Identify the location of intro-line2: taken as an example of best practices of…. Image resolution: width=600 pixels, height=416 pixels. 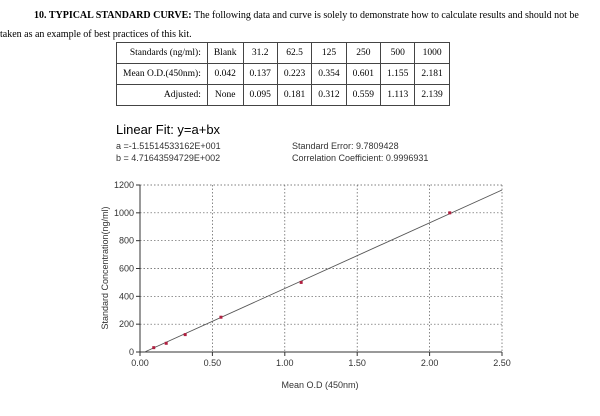
(96, 34).